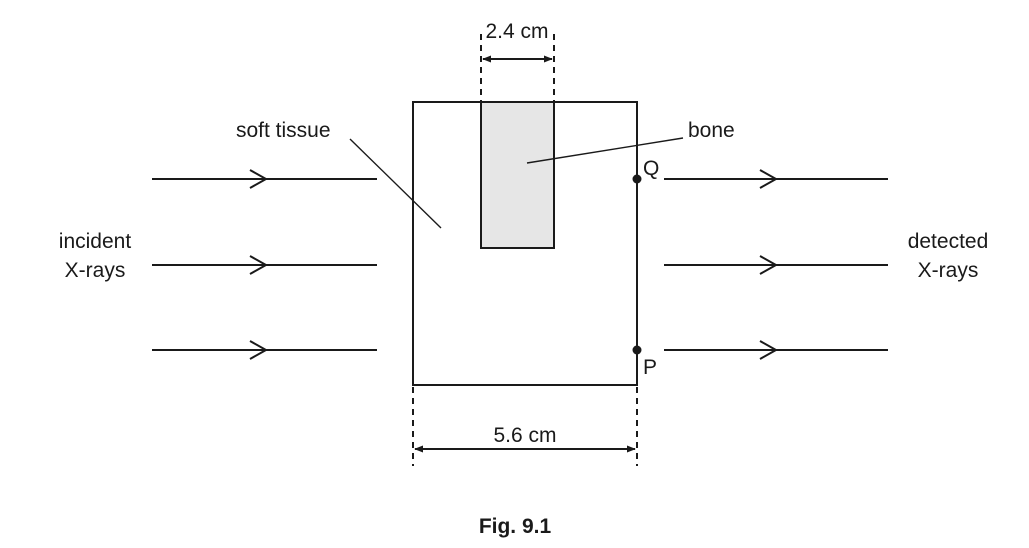 This screenshot has height=548, width=1029. What do you see at coordinates (711, 130) in the screenshot?
I see `bone-label: bone` at bounding box center [711, 130].